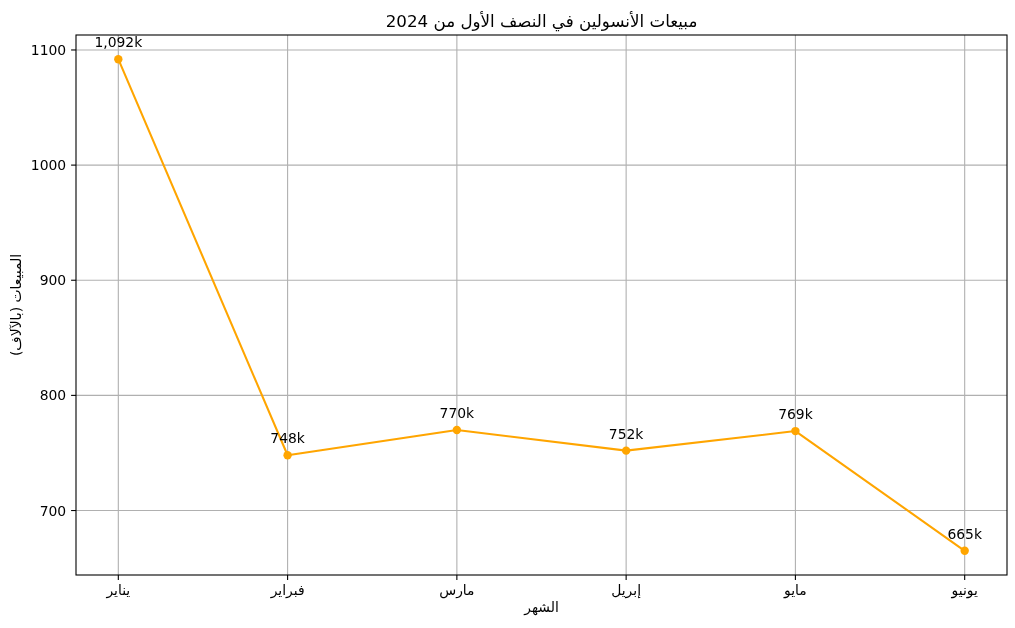  I want to click on y-tick-label: 1100, so click(48, 49).